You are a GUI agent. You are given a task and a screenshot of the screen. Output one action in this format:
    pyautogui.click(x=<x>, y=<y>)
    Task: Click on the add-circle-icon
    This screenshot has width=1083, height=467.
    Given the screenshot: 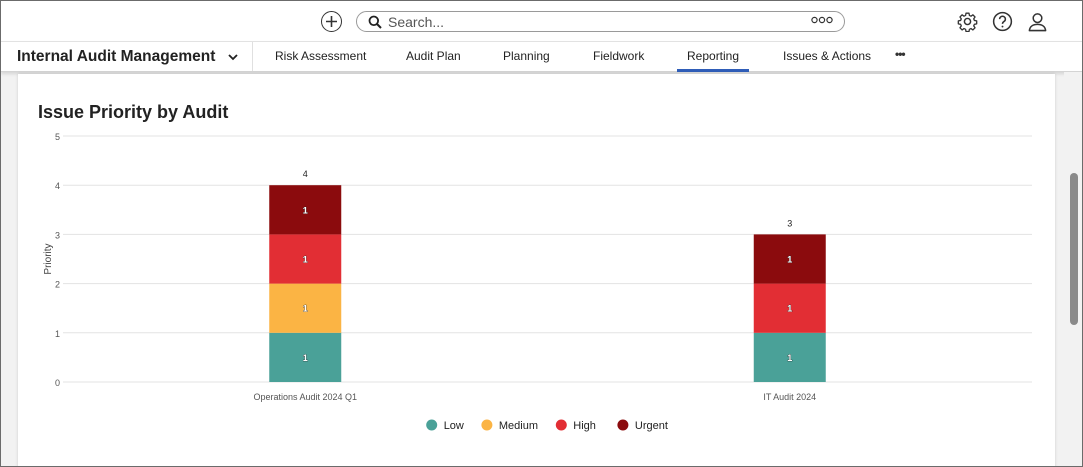 What is the action you would take?
    pyautogui.click(x=331, y=21)
    